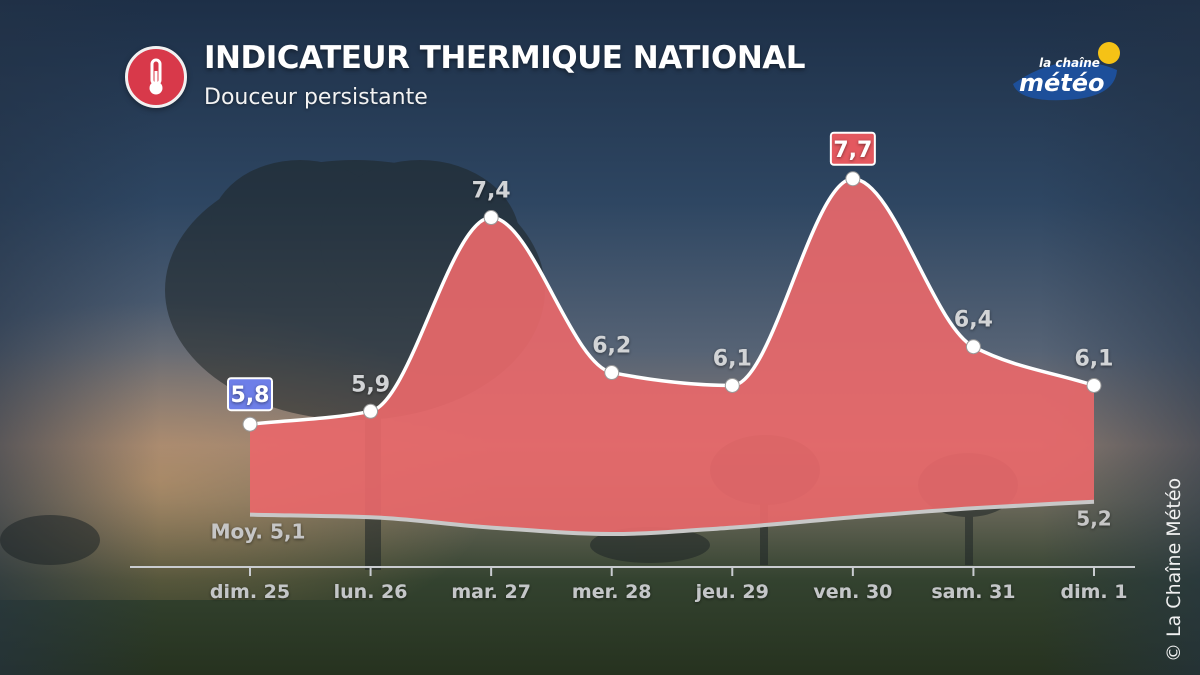  I want to click on copyright-text: © La Chaîne Météo, so click(1174, 569).